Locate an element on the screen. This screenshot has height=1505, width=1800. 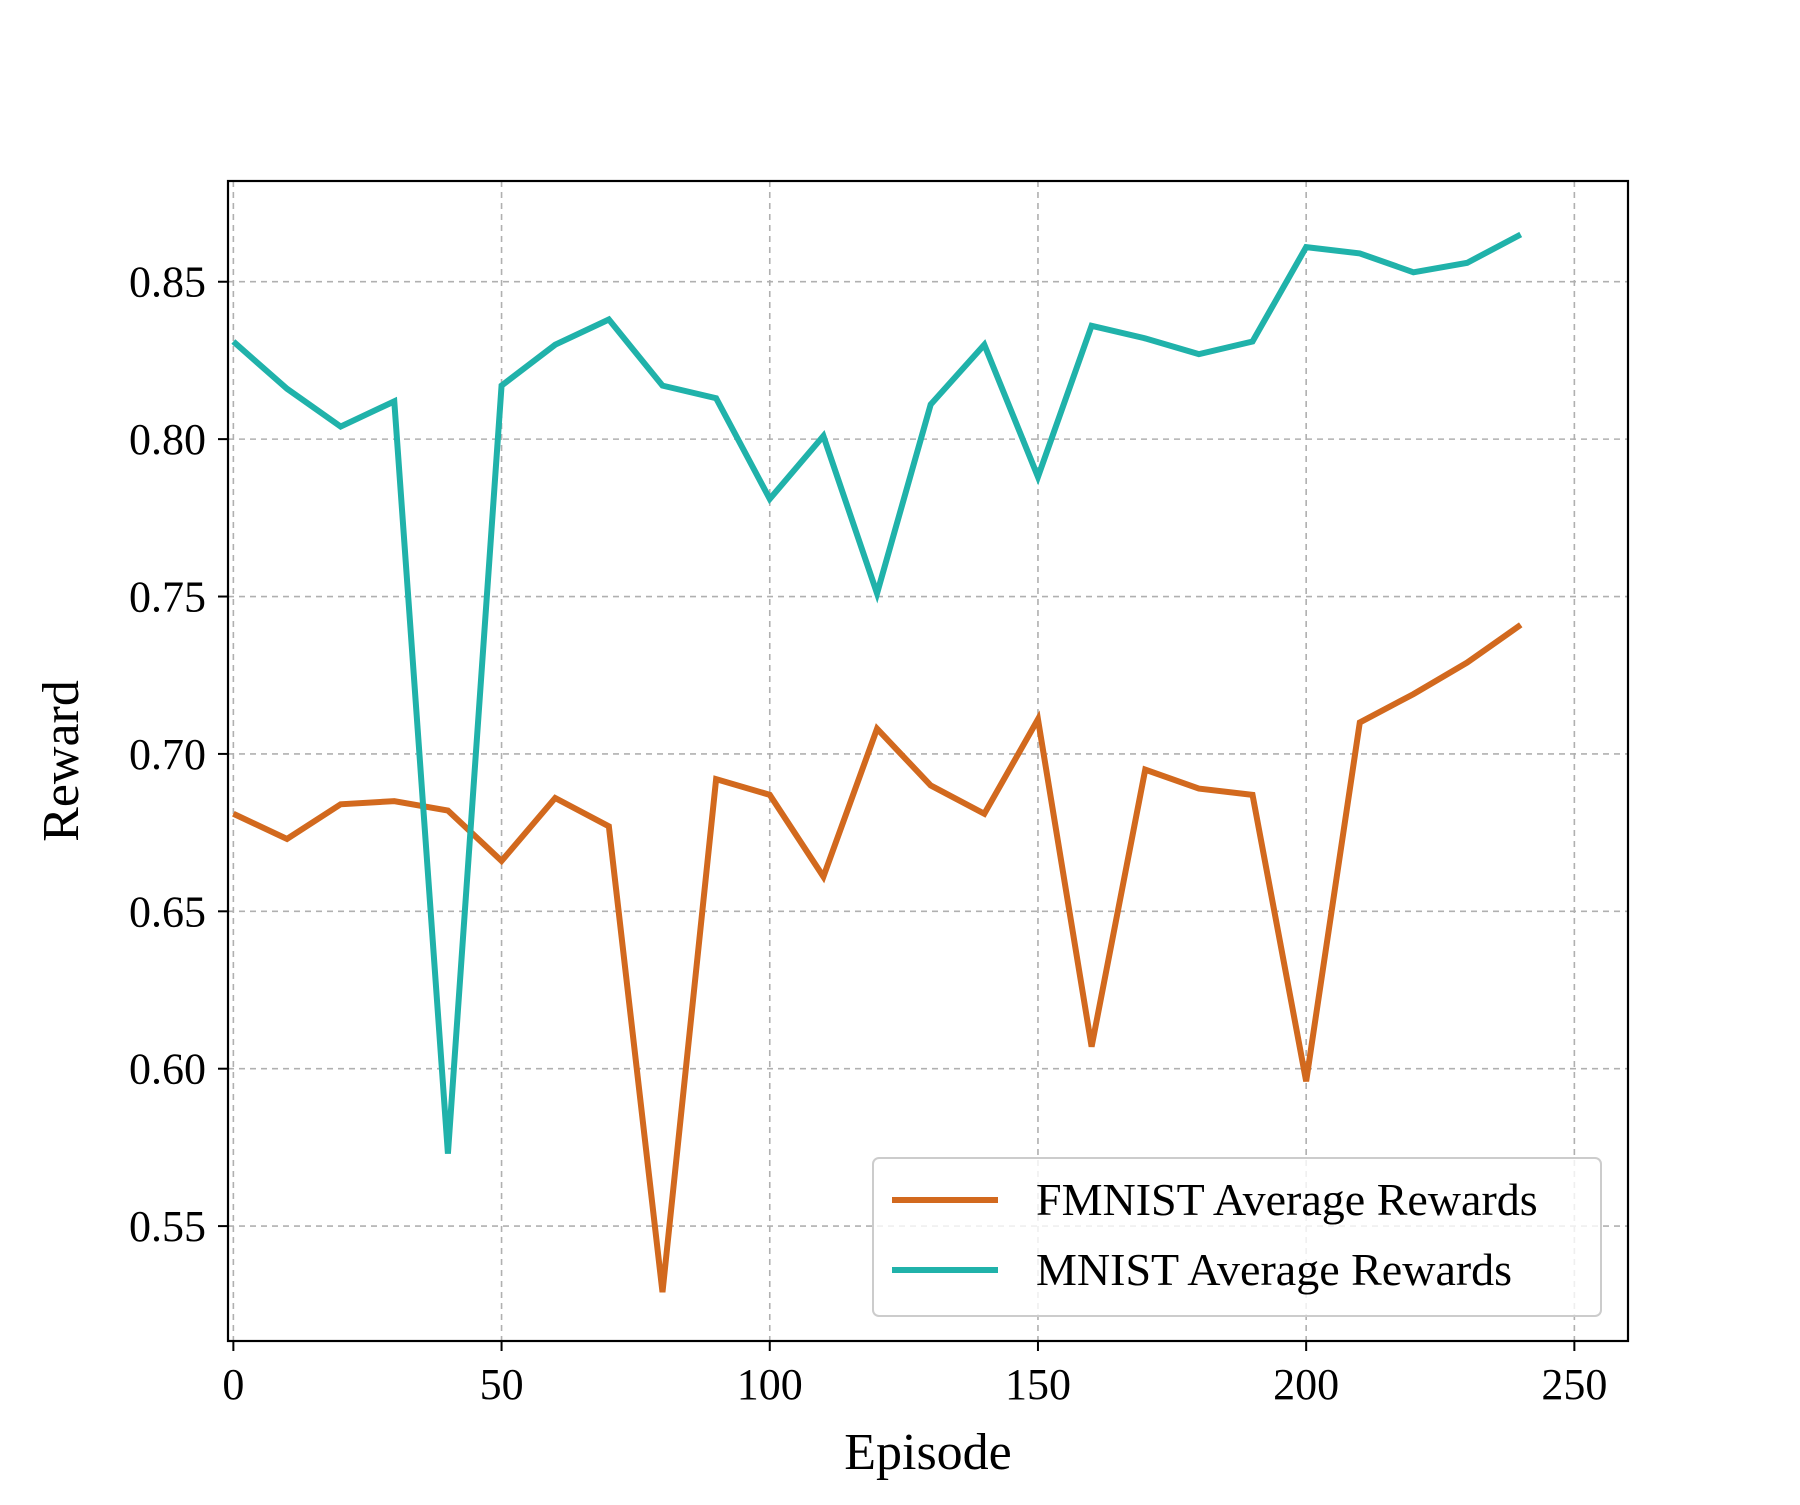
y-tick-label: 0.75 is located at coordinates (167, 597).